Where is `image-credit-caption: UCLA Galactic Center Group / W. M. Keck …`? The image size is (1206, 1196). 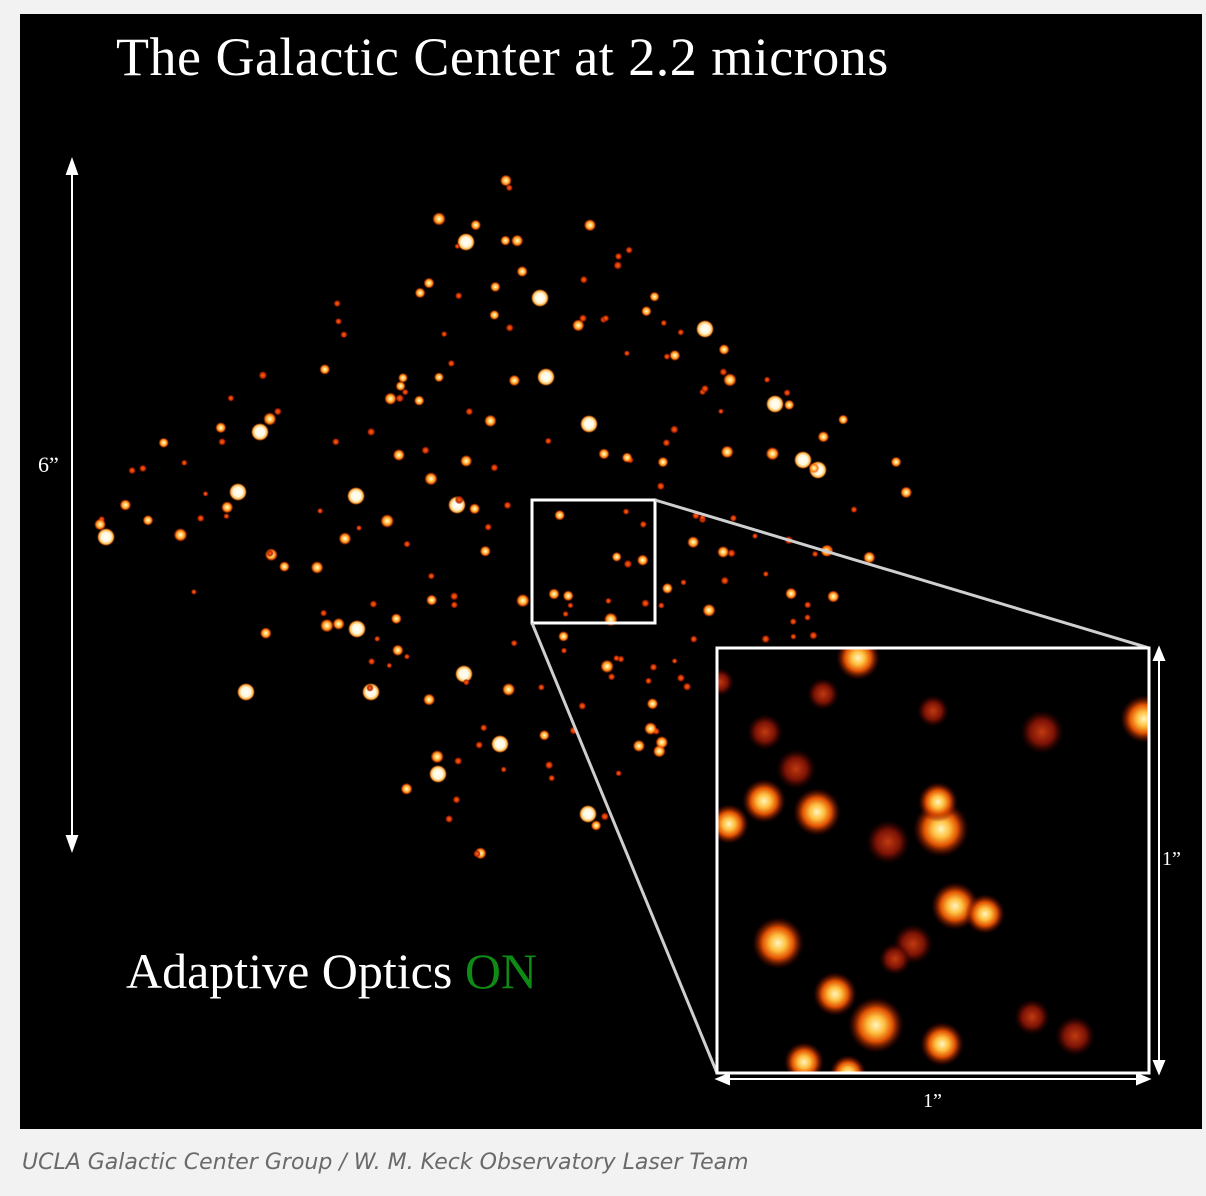 image-credit-caption: UCLA Galactic Center Group / W. M. Keck … is located at coordinates (385, 1162).